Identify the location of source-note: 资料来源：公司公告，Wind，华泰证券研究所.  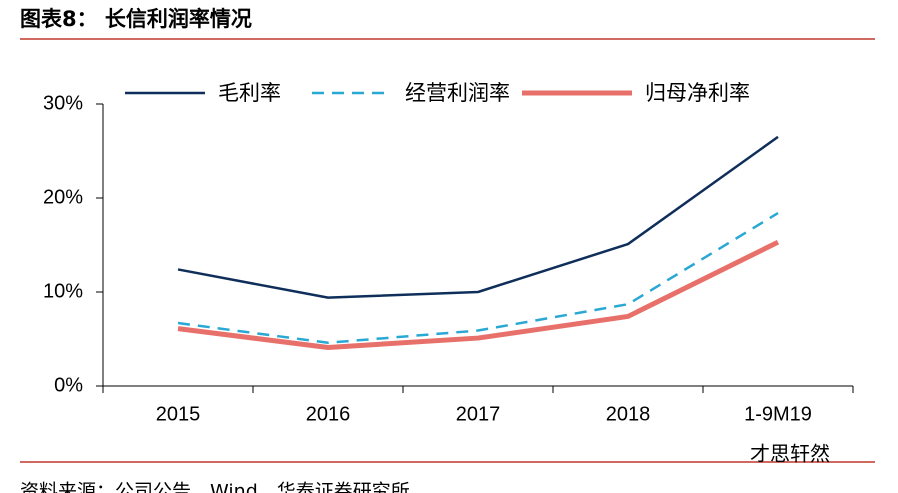
(215, 487).